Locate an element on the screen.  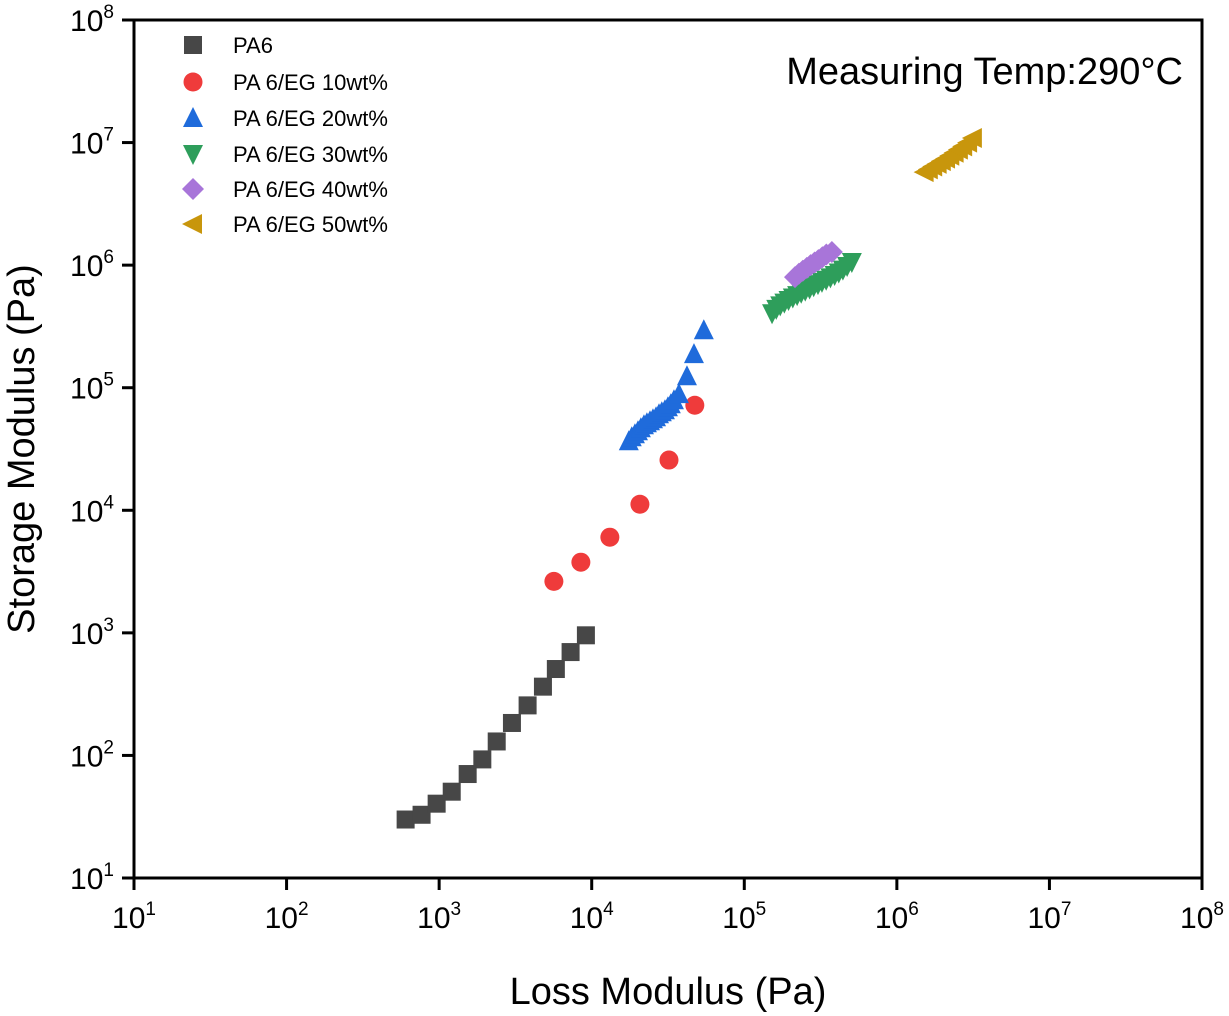
legend-item: PA 6/EG 20wt% is located at coordinates (285, 118).